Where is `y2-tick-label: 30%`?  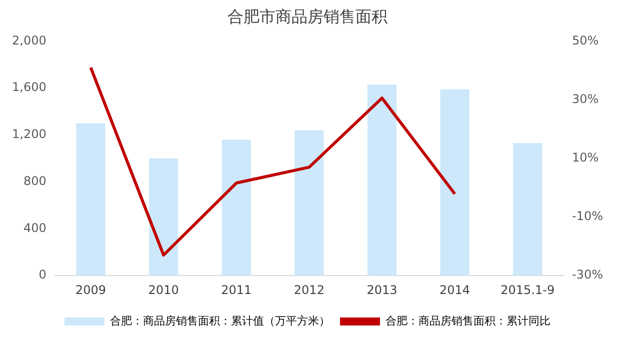 y2-tick-label: 30% is located at coordinates (585, 99).